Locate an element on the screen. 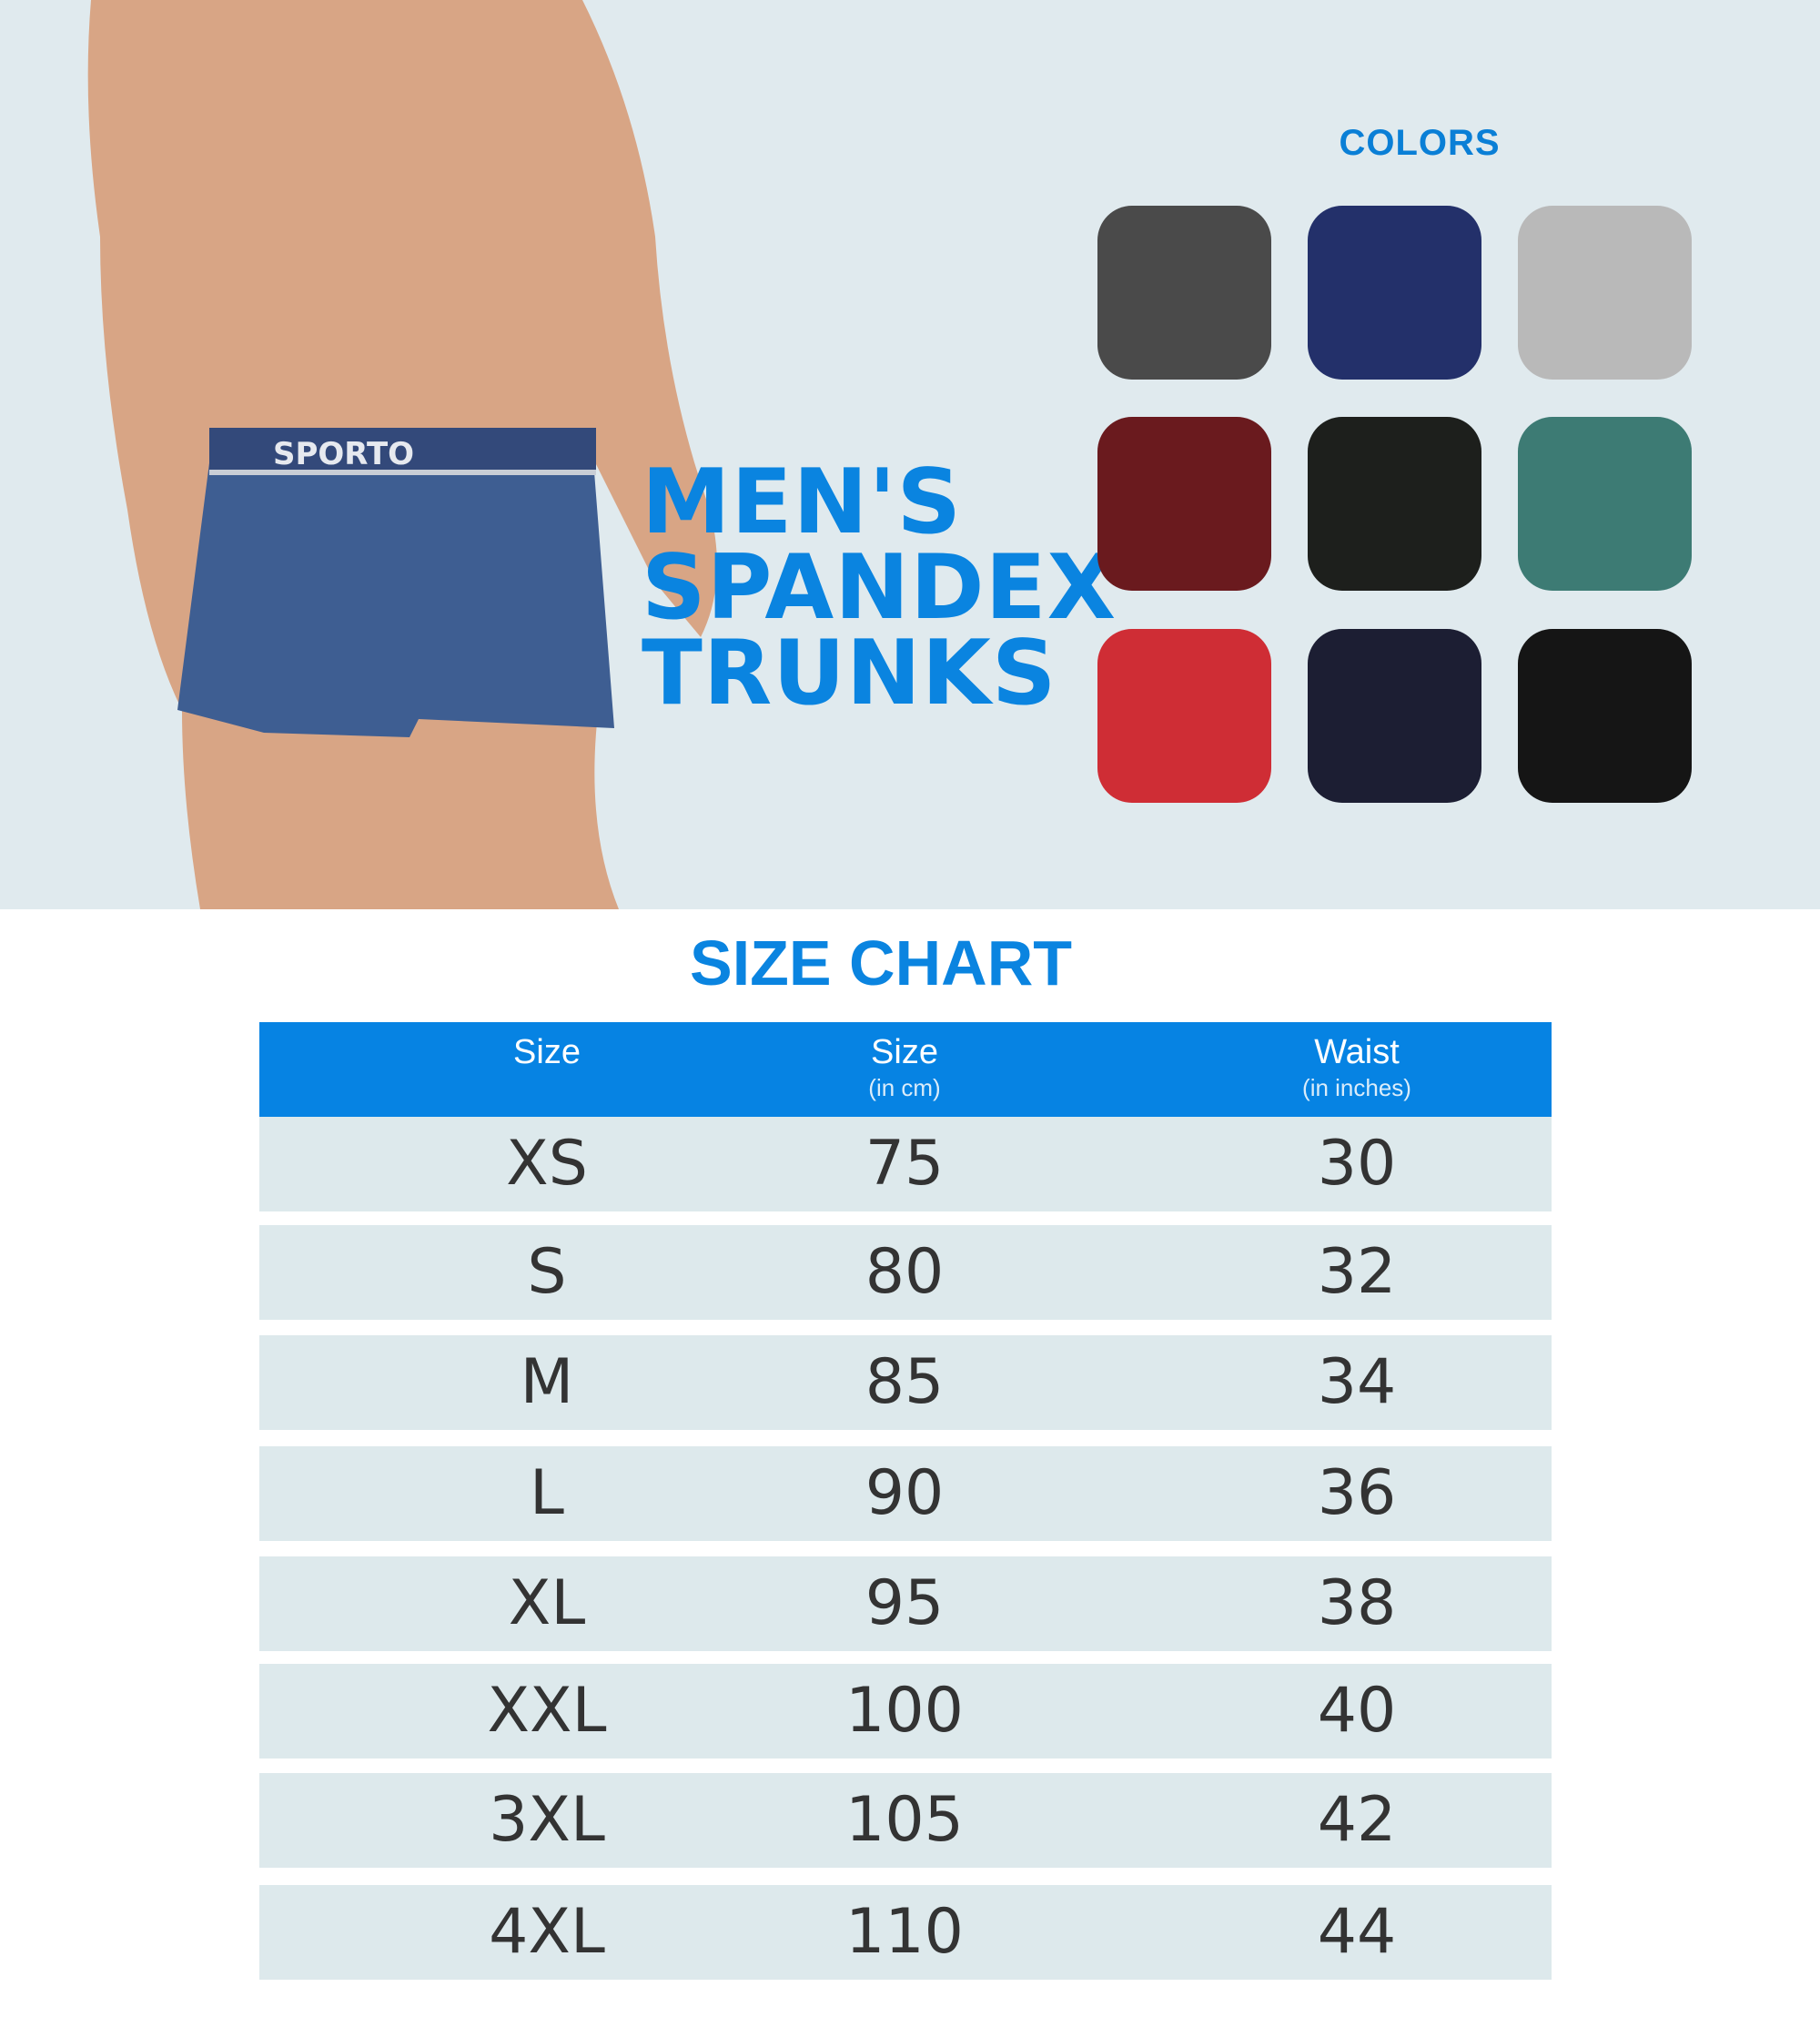  table-row: XS 75 30 is located at coordinates (906, 1164).